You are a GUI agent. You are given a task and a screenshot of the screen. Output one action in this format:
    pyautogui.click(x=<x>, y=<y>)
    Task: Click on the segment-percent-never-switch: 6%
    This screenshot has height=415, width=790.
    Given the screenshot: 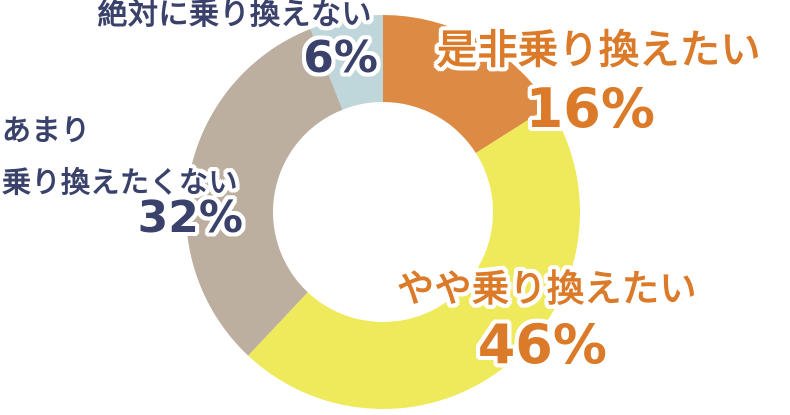 What is the action you would take?
    pyautogui.click(x=340, y=57)
    